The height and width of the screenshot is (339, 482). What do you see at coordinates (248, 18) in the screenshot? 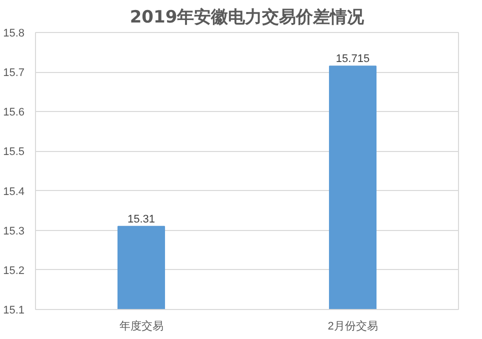
I see `chart-title: 2019年安徽电力交易价差情况` at bounding box center [248, 18].